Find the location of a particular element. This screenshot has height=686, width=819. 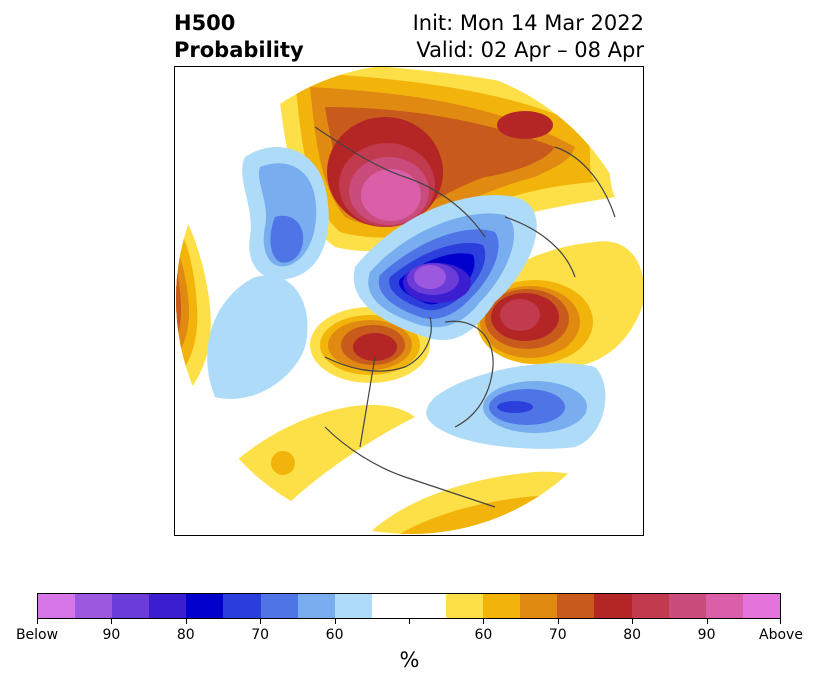

colorbar is located at coordinates (409, 606).